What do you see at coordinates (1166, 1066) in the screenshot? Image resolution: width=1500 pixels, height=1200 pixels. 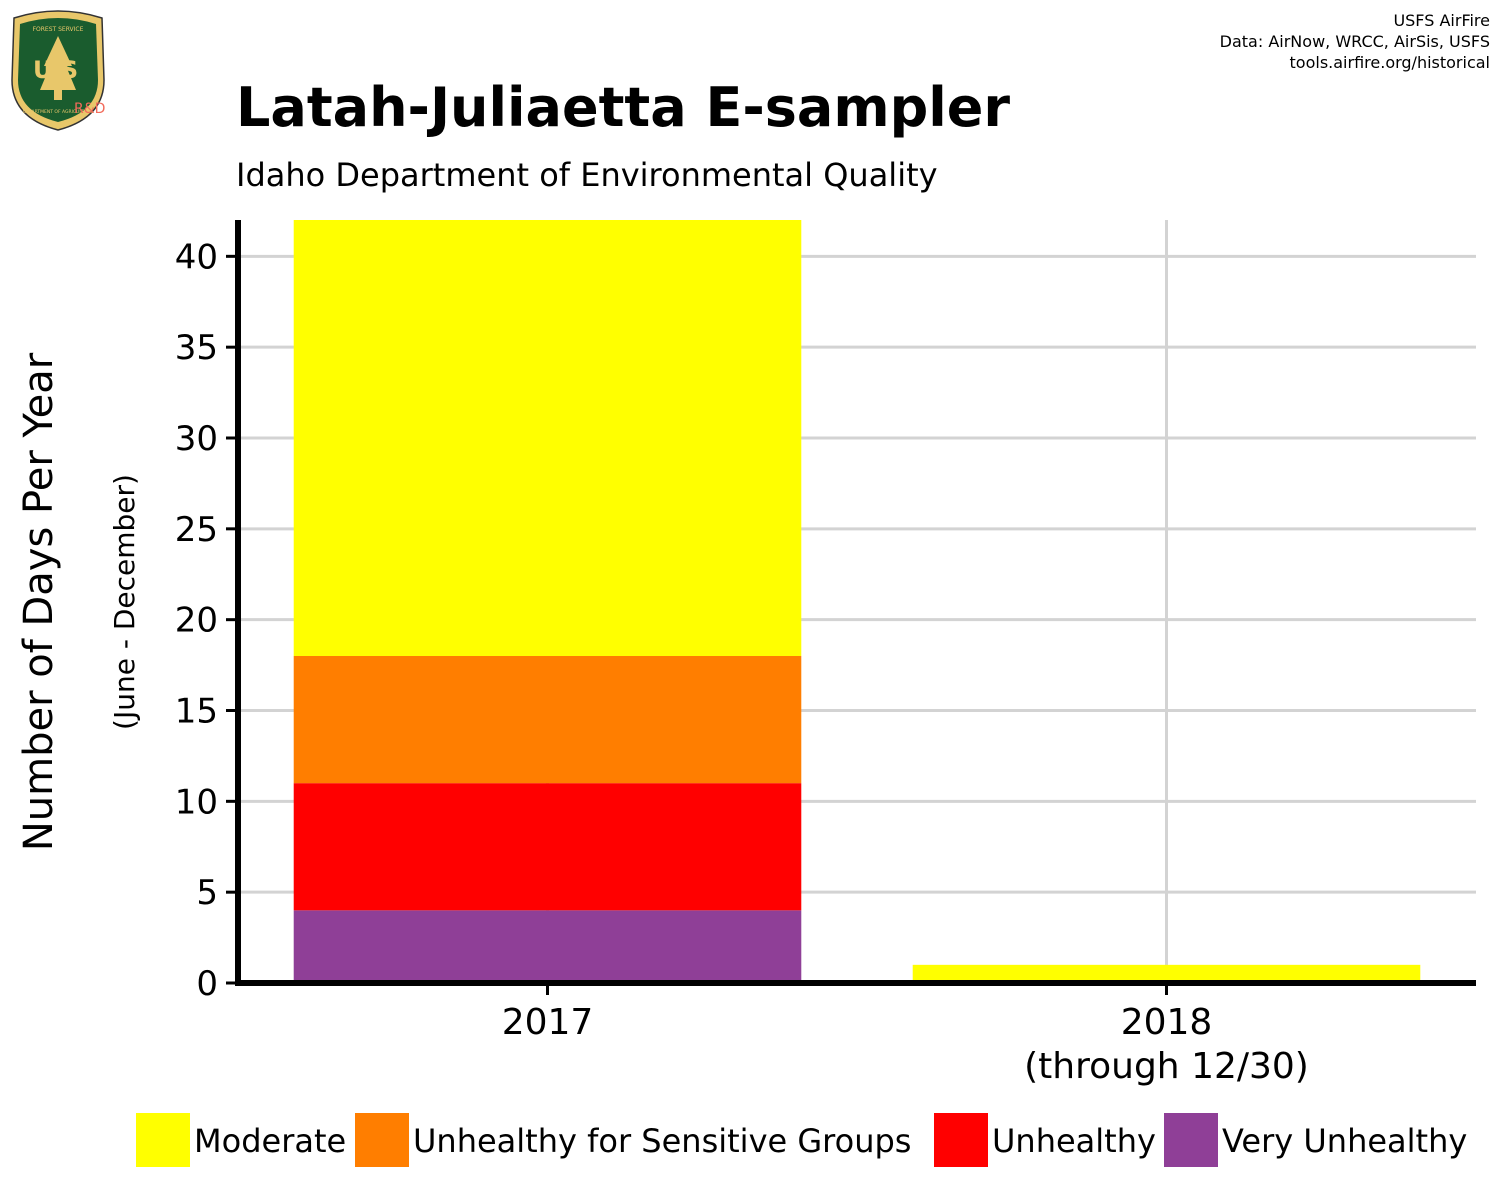 I see `x-tick-sublabel: (through 12/30)` at bounding box center [1166, 1066].